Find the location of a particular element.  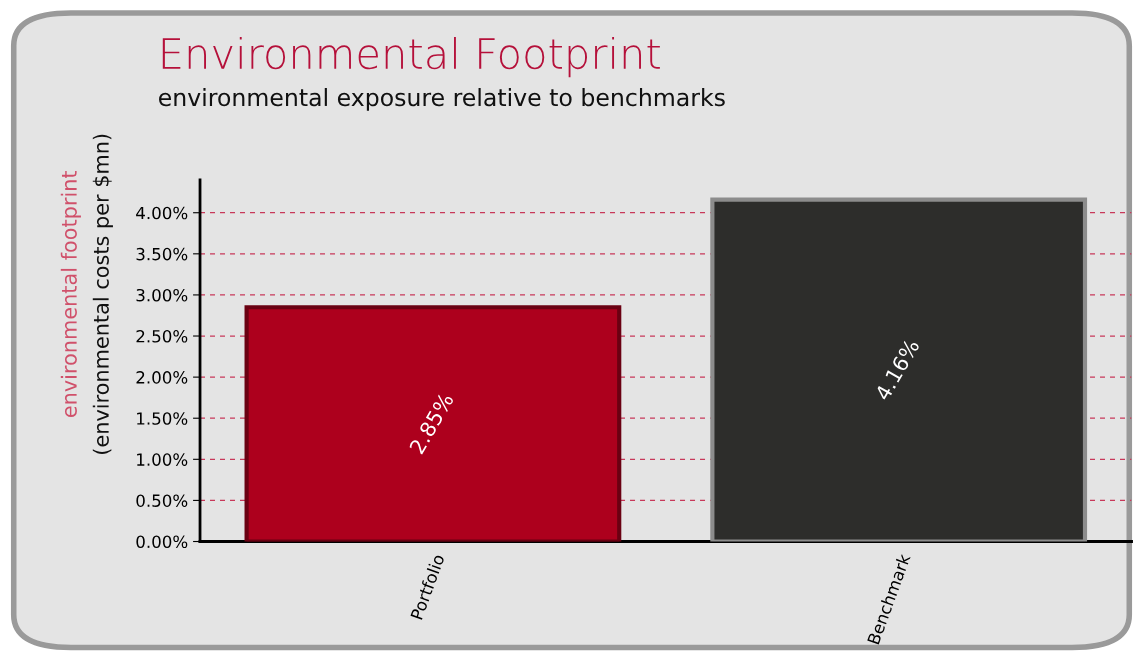

y-tick-label: 2.50% is located at coordinates (162, 336).